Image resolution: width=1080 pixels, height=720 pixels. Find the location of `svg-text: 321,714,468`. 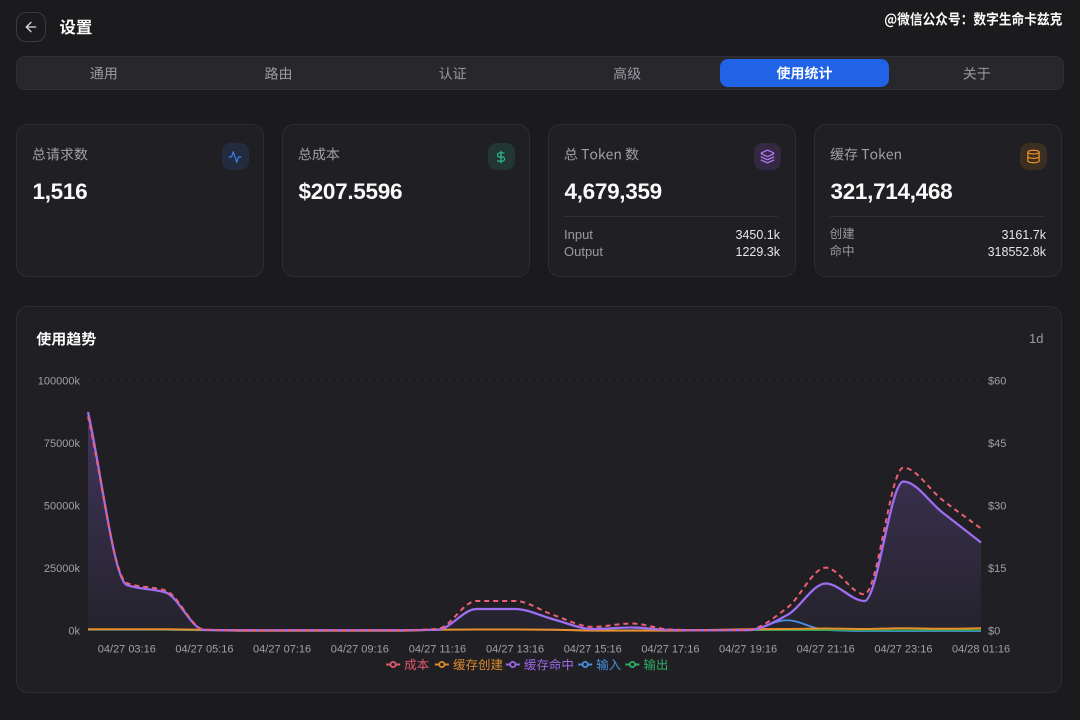

svg-text: 321,714,468 is located at coordinates (892, 191).